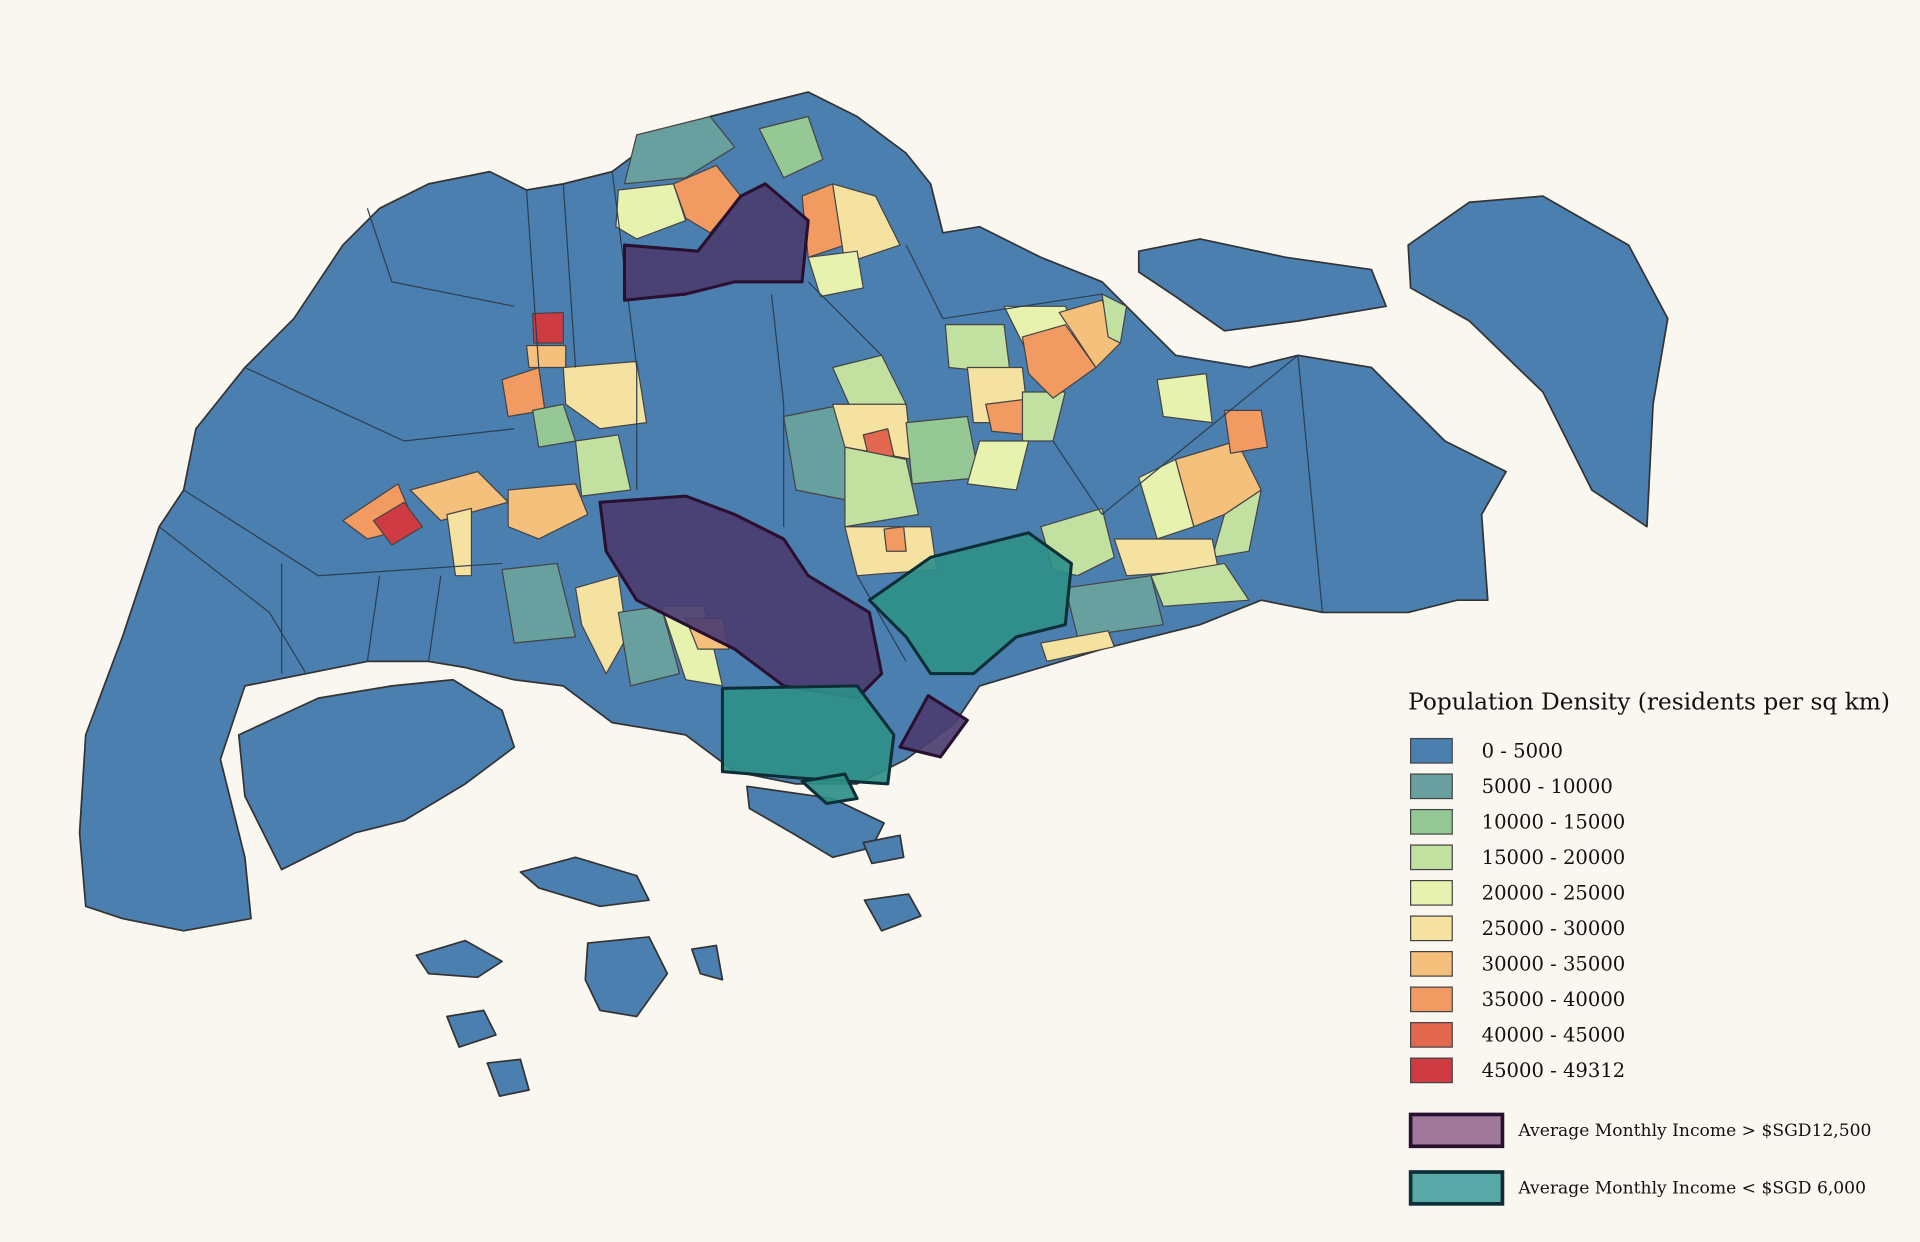 This screenshot has width=1920, height=1242. Describe the element at coordinates (1649, 702) in the screenshot. I see `legend-title: Population Density (residents per sq km)` at that location.